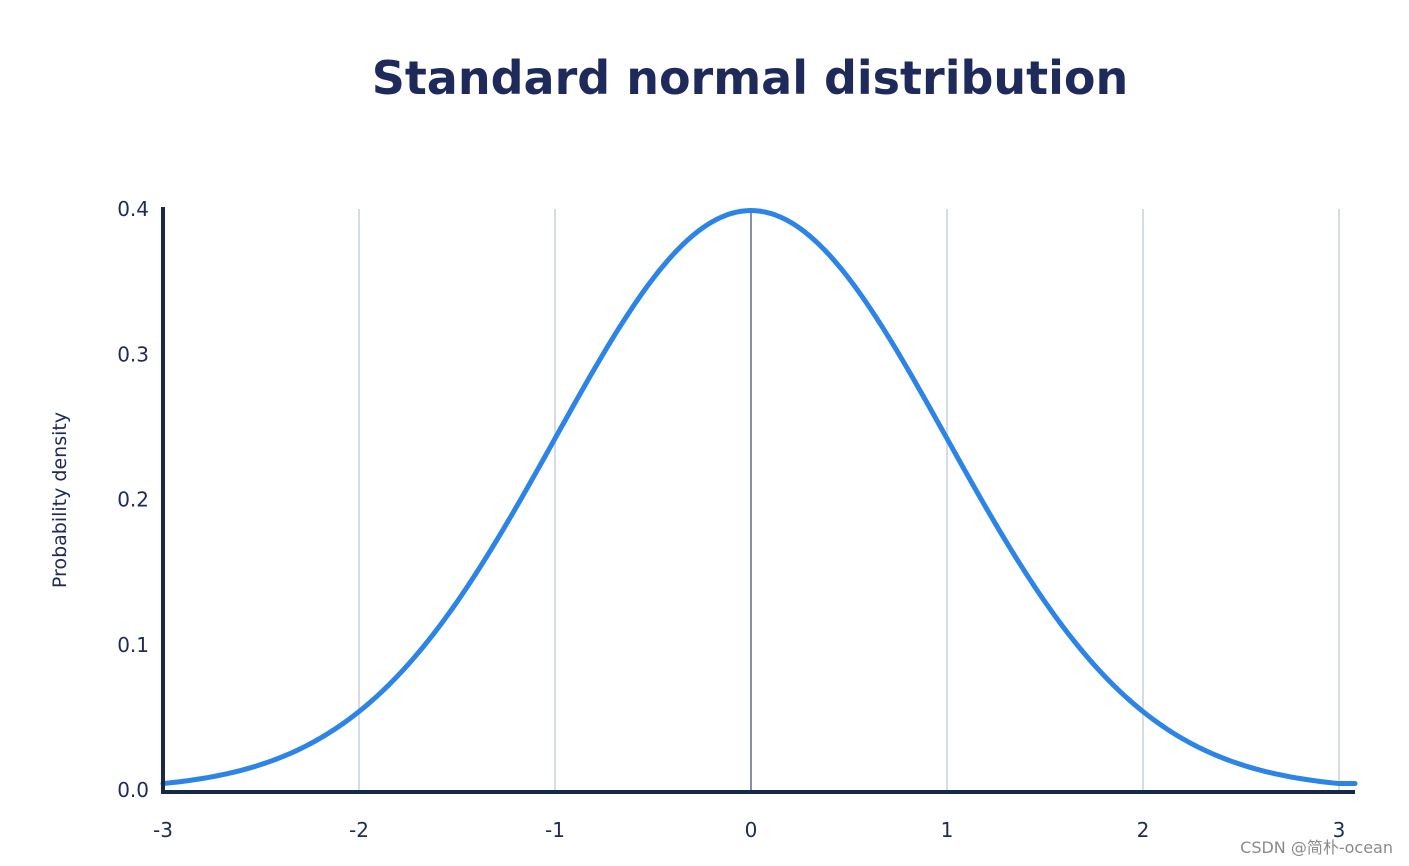 The width and height of the screenshot is (1409, 866). I want to click on chart-title: Standard normal distribution, so click(750, 78).